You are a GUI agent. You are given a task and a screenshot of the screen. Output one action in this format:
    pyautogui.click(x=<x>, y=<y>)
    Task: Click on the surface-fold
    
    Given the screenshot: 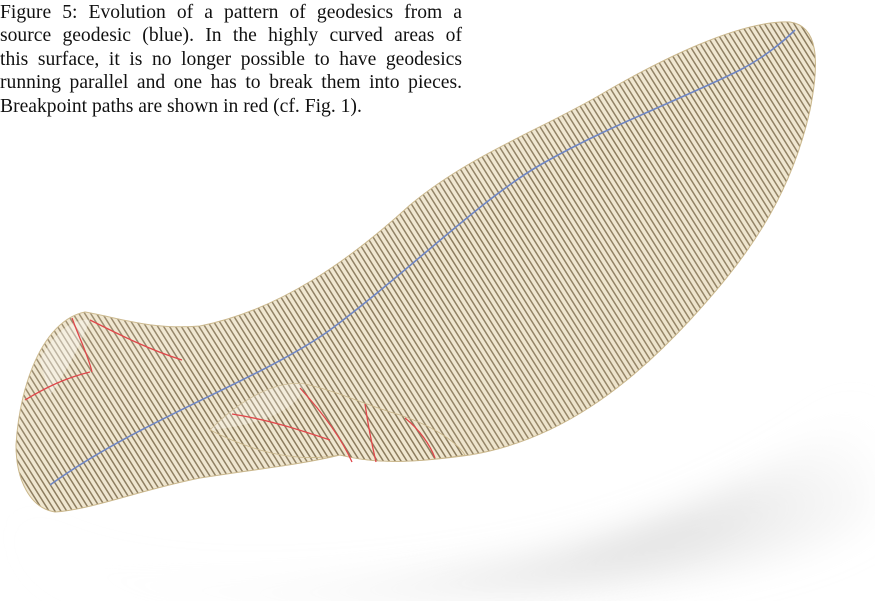 What is the action you would take?
    pyautogui.click(x=337, y=422)
    